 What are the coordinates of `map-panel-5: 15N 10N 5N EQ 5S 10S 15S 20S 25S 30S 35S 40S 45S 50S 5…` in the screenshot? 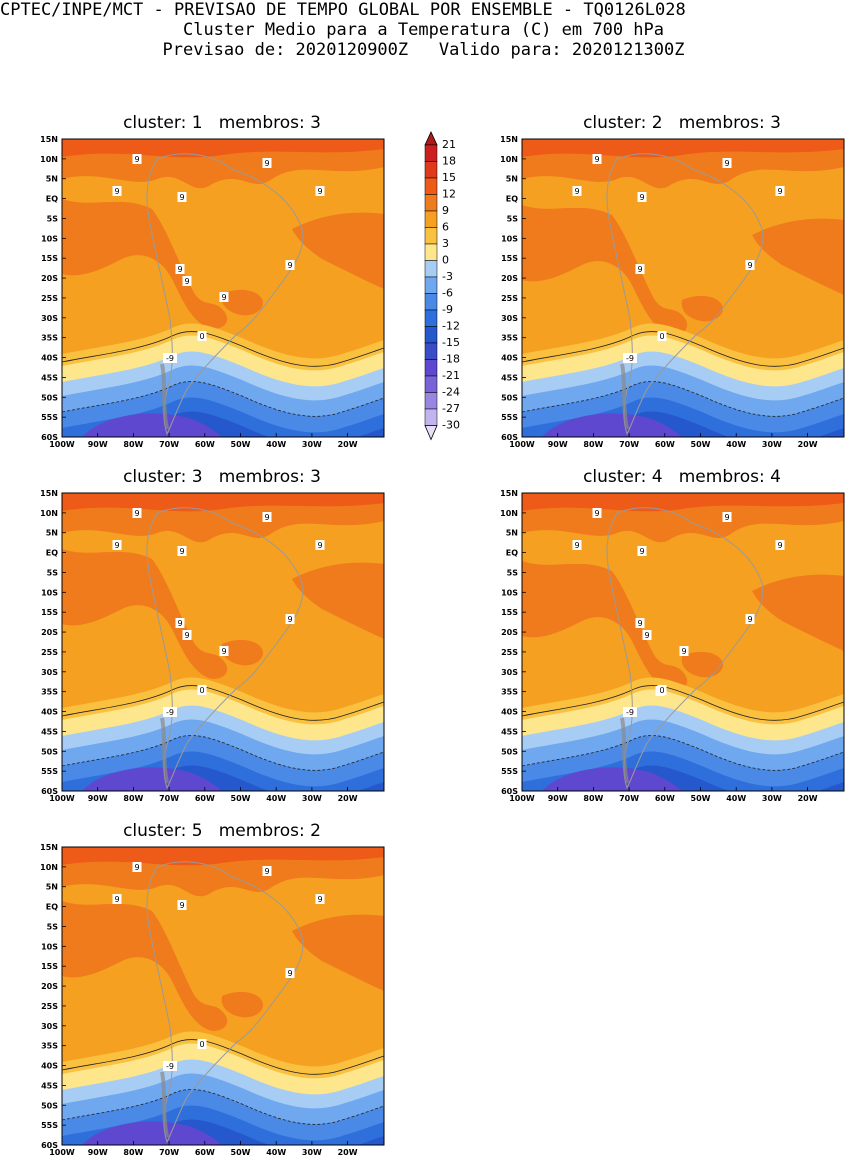 It's located at (212, 1000).